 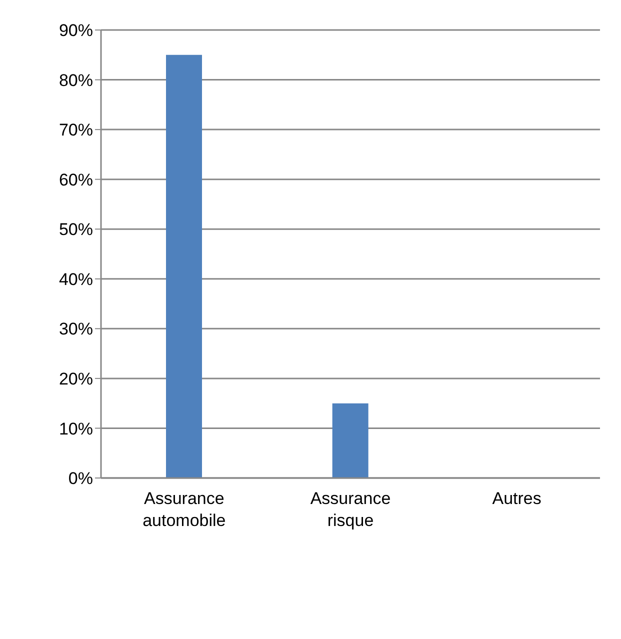 What do you see at coordinates (75, 329) in the screenshot?
I see `y-tick-label: 30%` at bounding box center [75, 329].